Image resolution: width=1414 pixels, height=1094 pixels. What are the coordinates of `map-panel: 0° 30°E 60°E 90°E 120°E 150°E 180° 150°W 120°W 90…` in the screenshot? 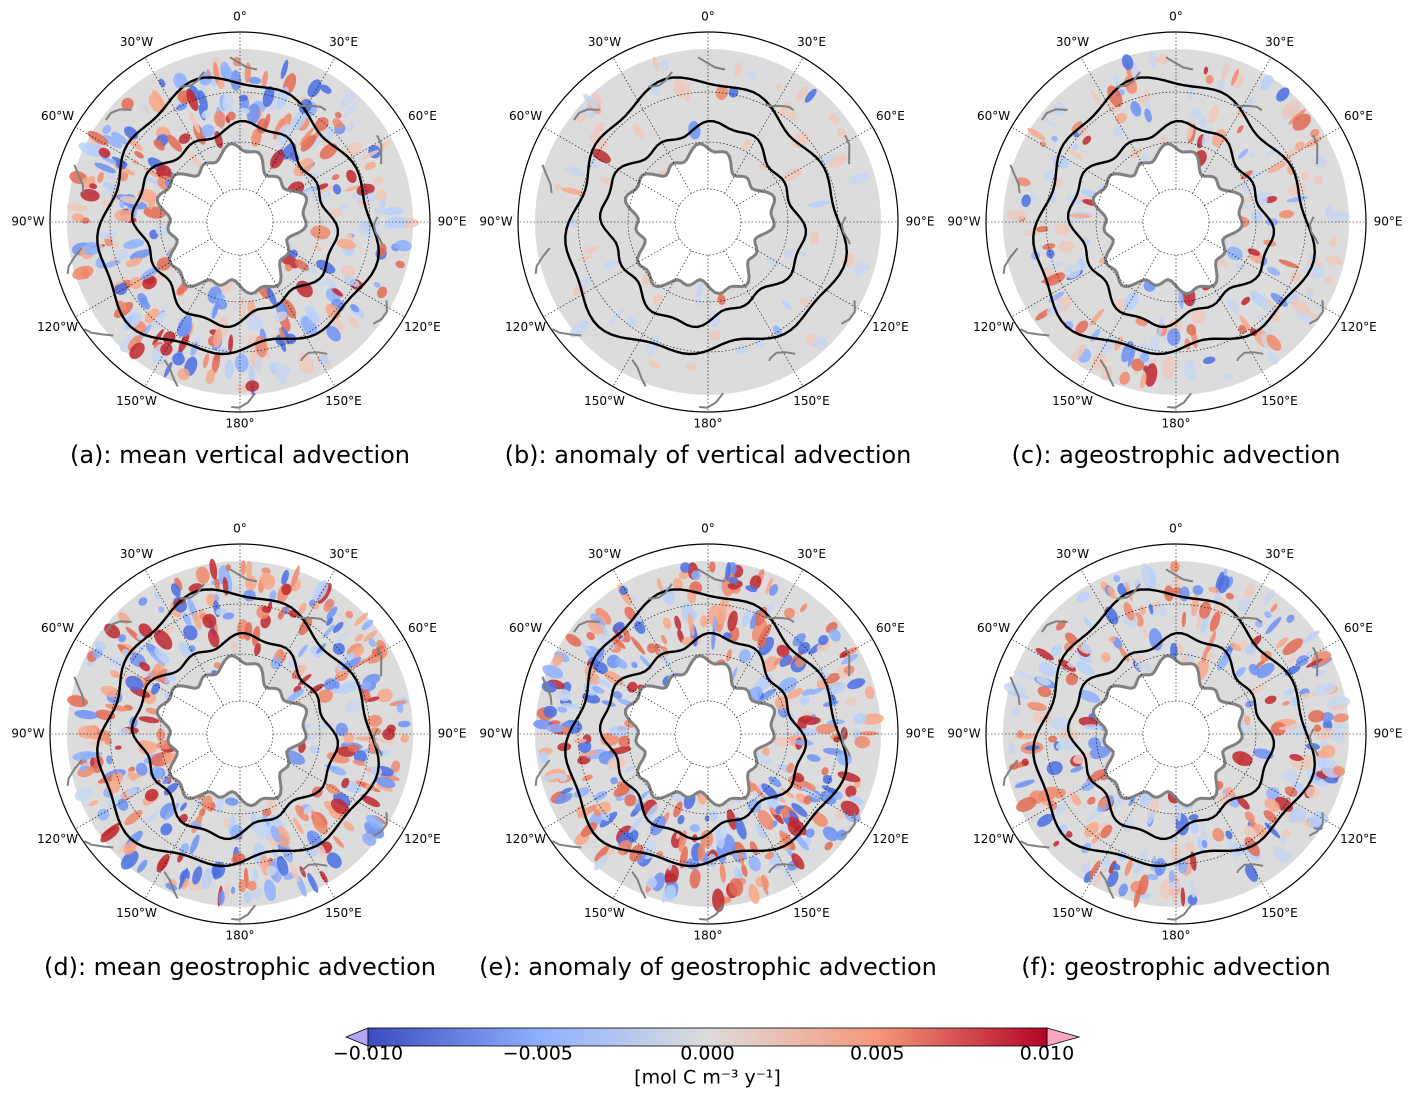 It's located at (706, 240).